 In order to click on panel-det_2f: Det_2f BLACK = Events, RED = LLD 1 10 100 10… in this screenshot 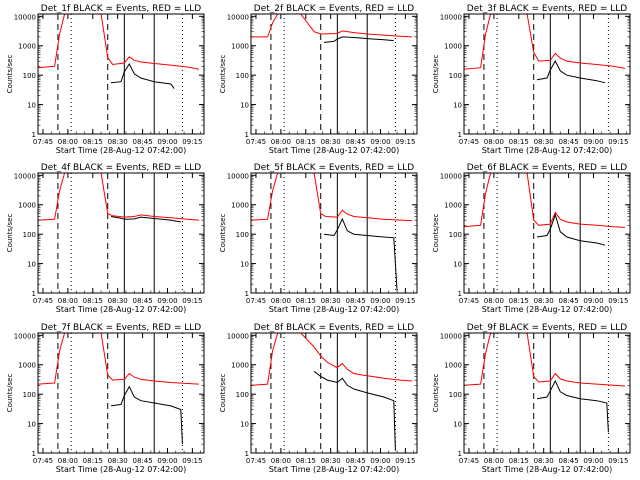, I will do `click(318, 79)`.